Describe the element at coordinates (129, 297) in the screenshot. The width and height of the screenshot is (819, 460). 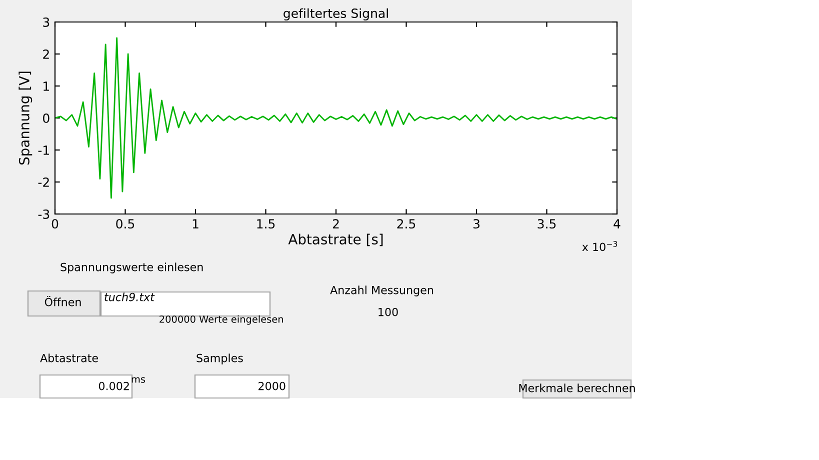
I see `text: tuch9.txt` at that location.